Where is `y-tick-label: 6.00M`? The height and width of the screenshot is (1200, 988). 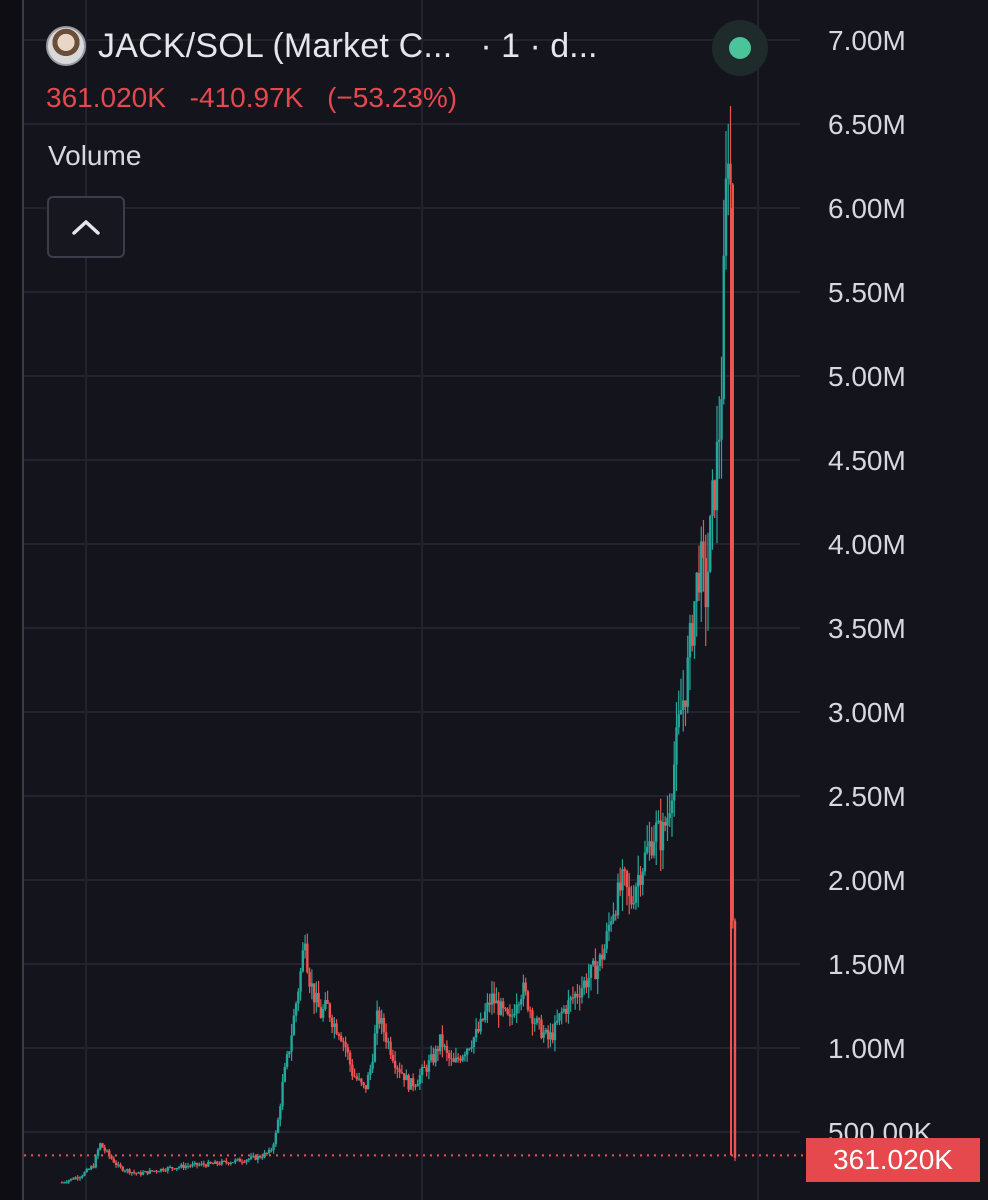 y-tick-label: 6.00M is located at coordinates (867, 208).